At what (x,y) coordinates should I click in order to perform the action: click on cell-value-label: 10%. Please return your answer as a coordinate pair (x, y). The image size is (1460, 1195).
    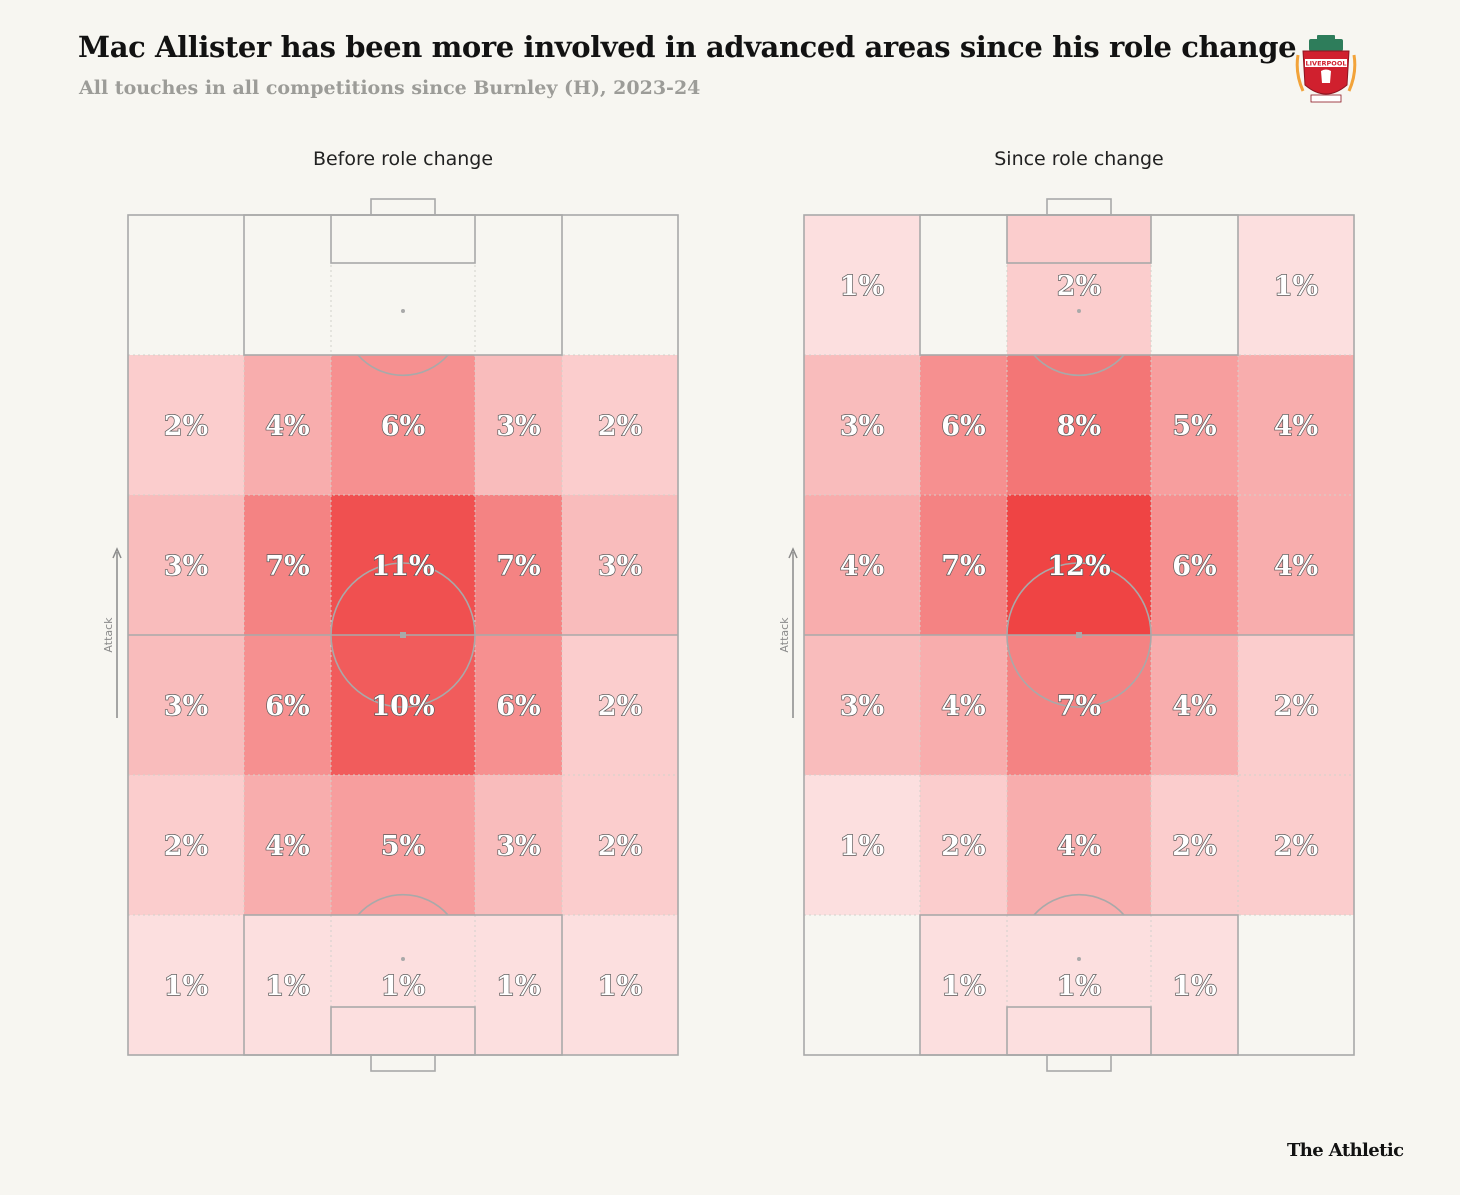
    Looking at the image, I should click on (402, 706).